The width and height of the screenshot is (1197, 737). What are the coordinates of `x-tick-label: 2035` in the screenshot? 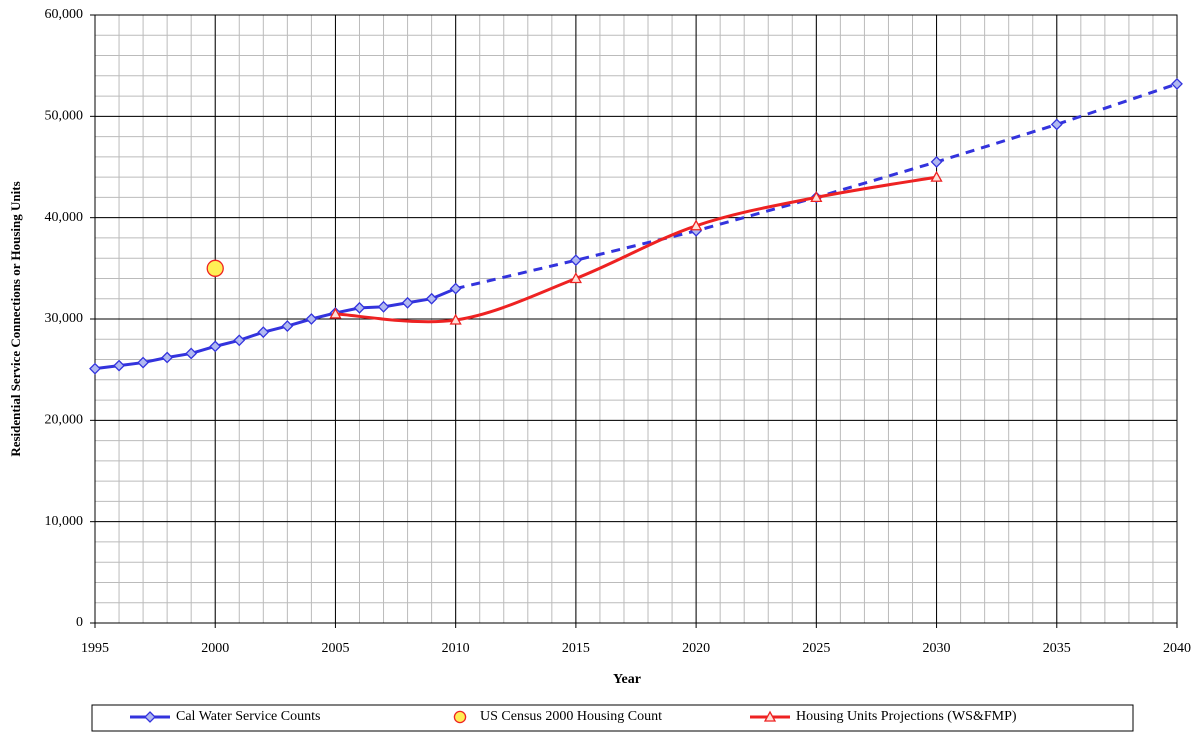 It's located at (1057, 648).